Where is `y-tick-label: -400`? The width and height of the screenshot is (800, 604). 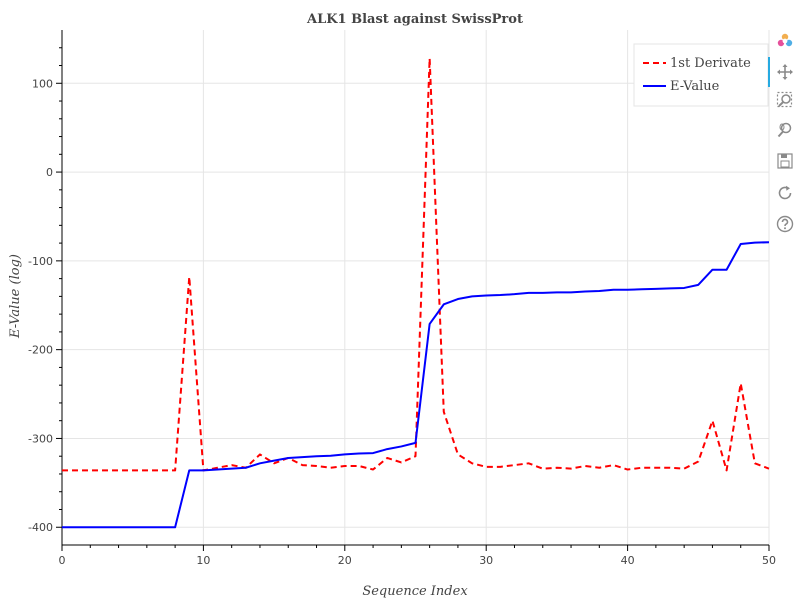 y-tick-label: -400 is located at coordinates (40, 527).